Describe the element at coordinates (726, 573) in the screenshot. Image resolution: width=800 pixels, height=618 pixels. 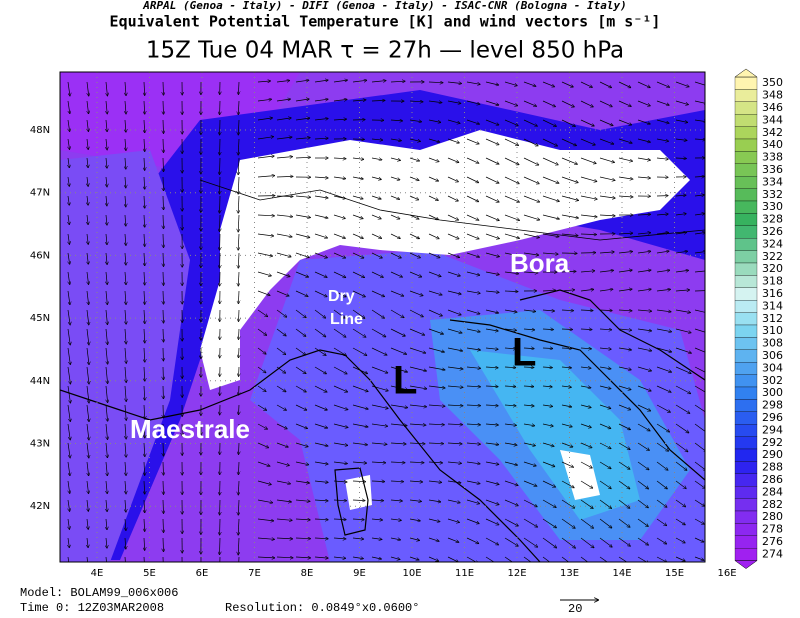
I see `lon-tick-label: 16E` at that location.